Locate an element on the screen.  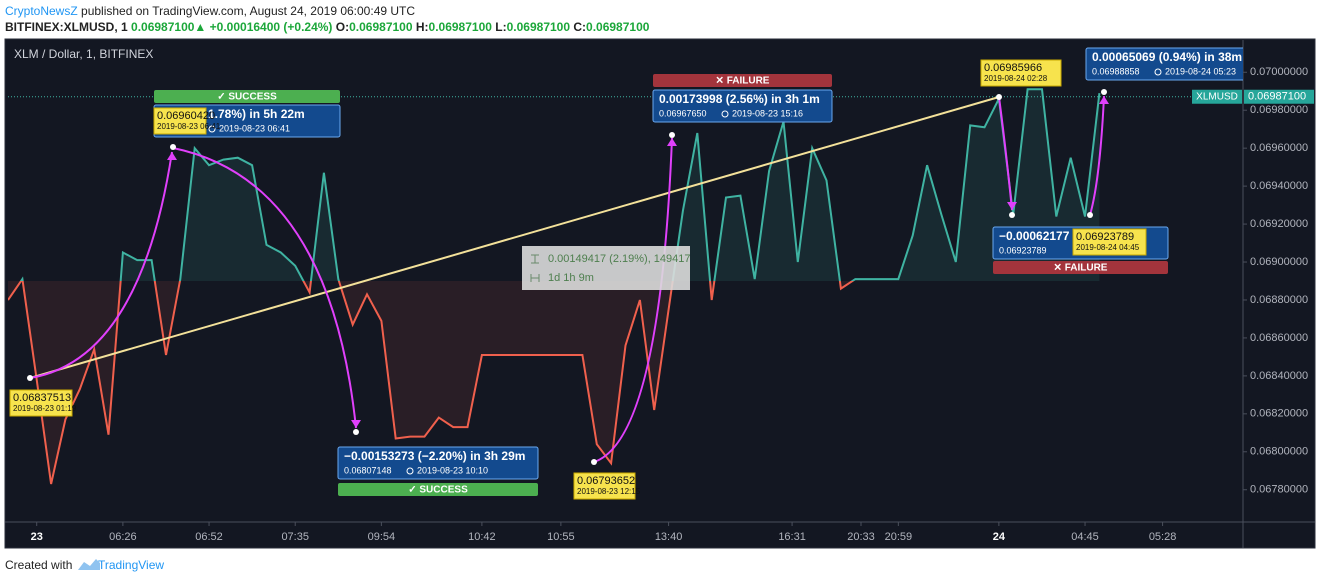
price-label-price: 0.06837513 is located at coordinates (42, 398).